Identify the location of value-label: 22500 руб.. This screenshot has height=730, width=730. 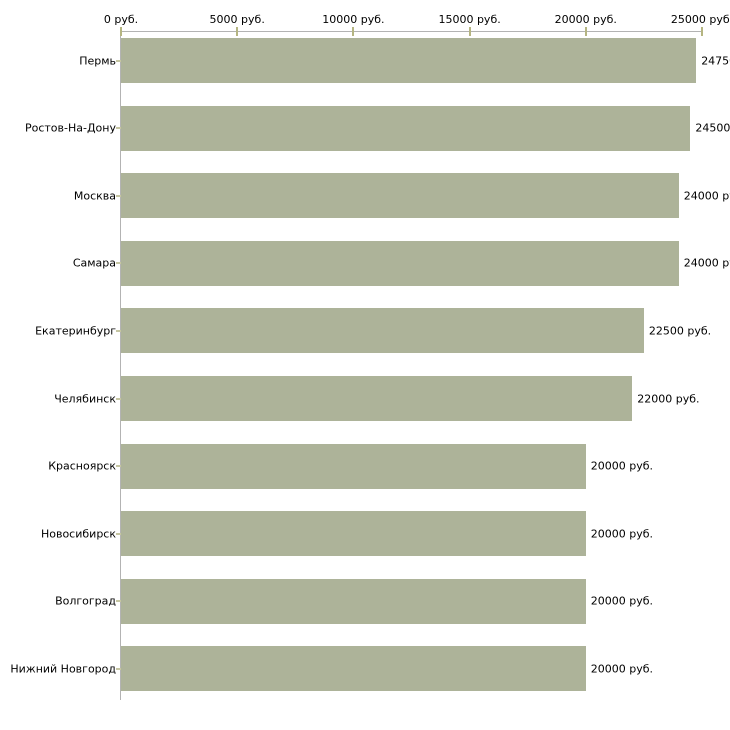
(680, 331).